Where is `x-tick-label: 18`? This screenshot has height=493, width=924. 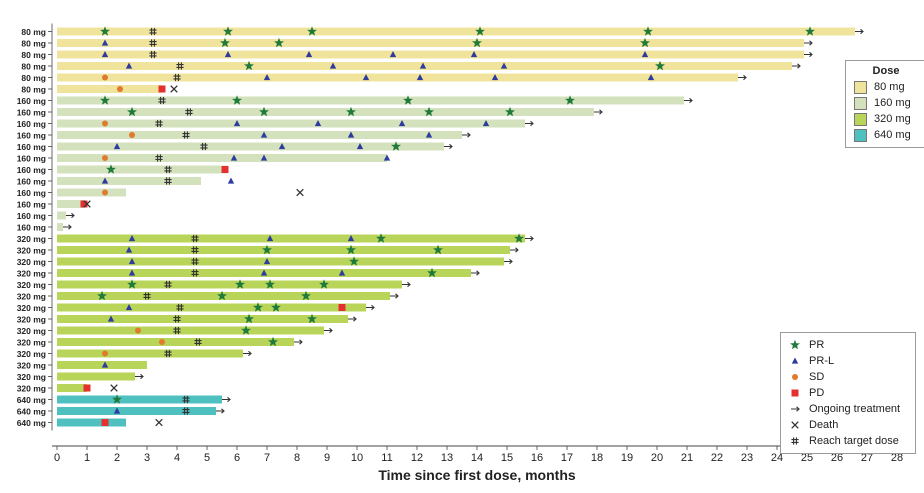
x-tick-label: 18 is located at coordinates (597, 458).